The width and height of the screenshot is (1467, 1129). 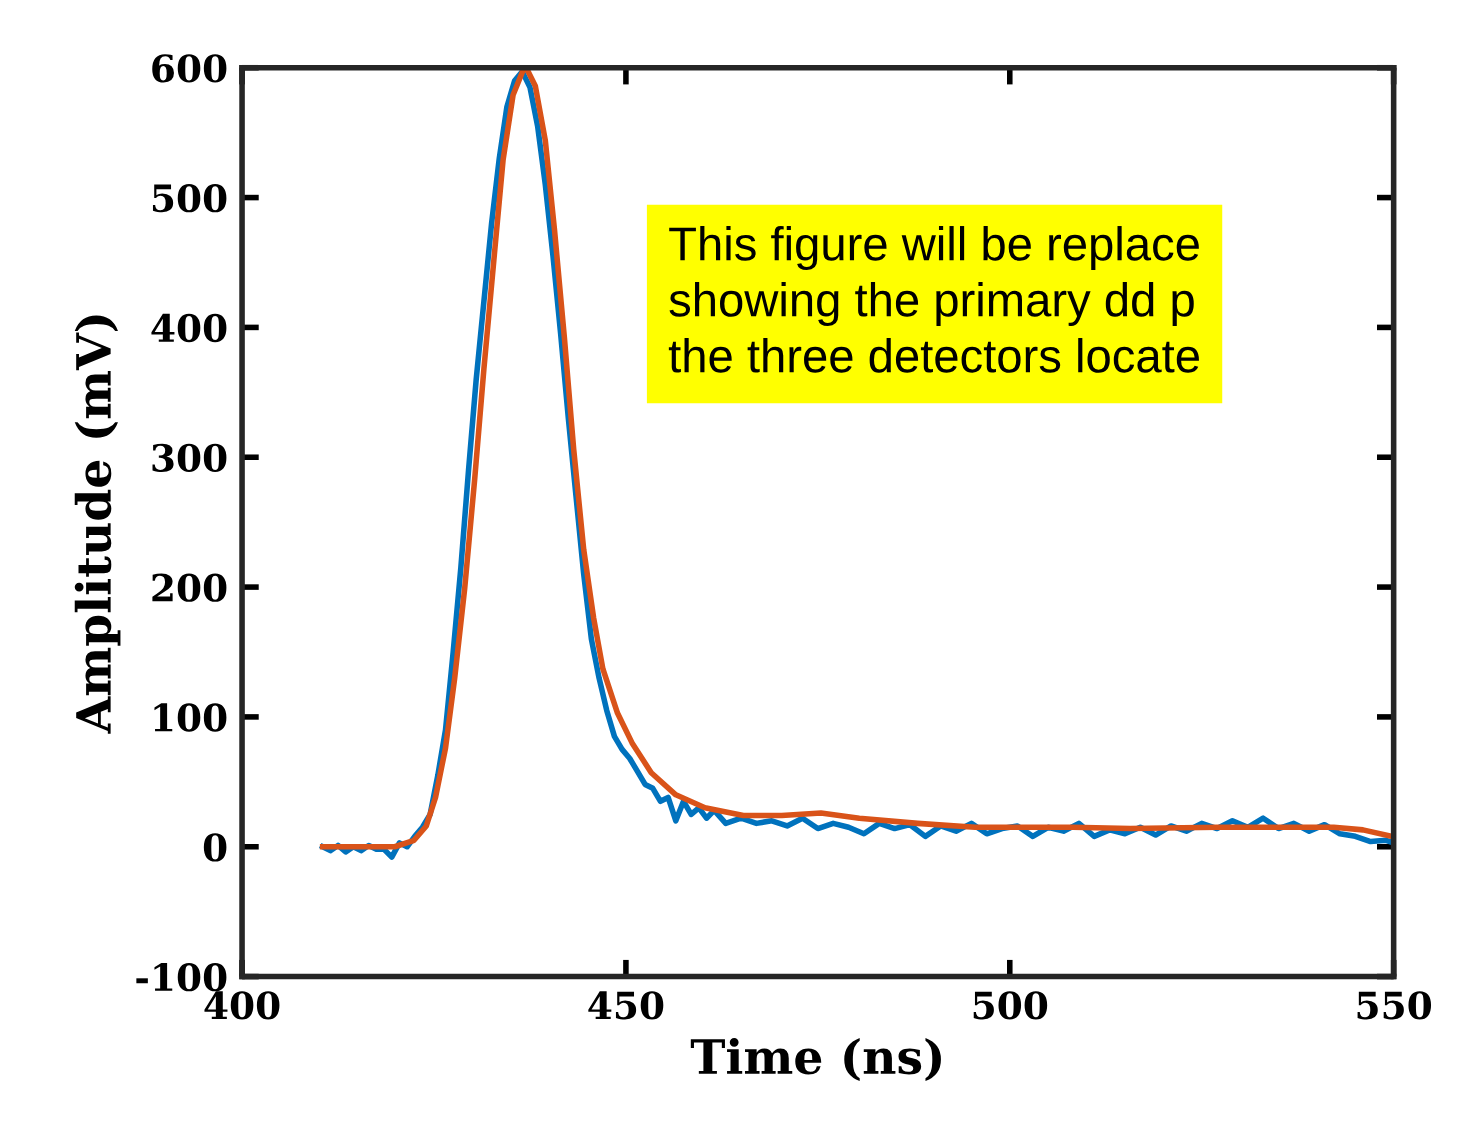 What do you see at coordinates (815, 1059) in the screenshot?
I see `x-axis-title: Time (ns)` at bounding box center [815, 1059].